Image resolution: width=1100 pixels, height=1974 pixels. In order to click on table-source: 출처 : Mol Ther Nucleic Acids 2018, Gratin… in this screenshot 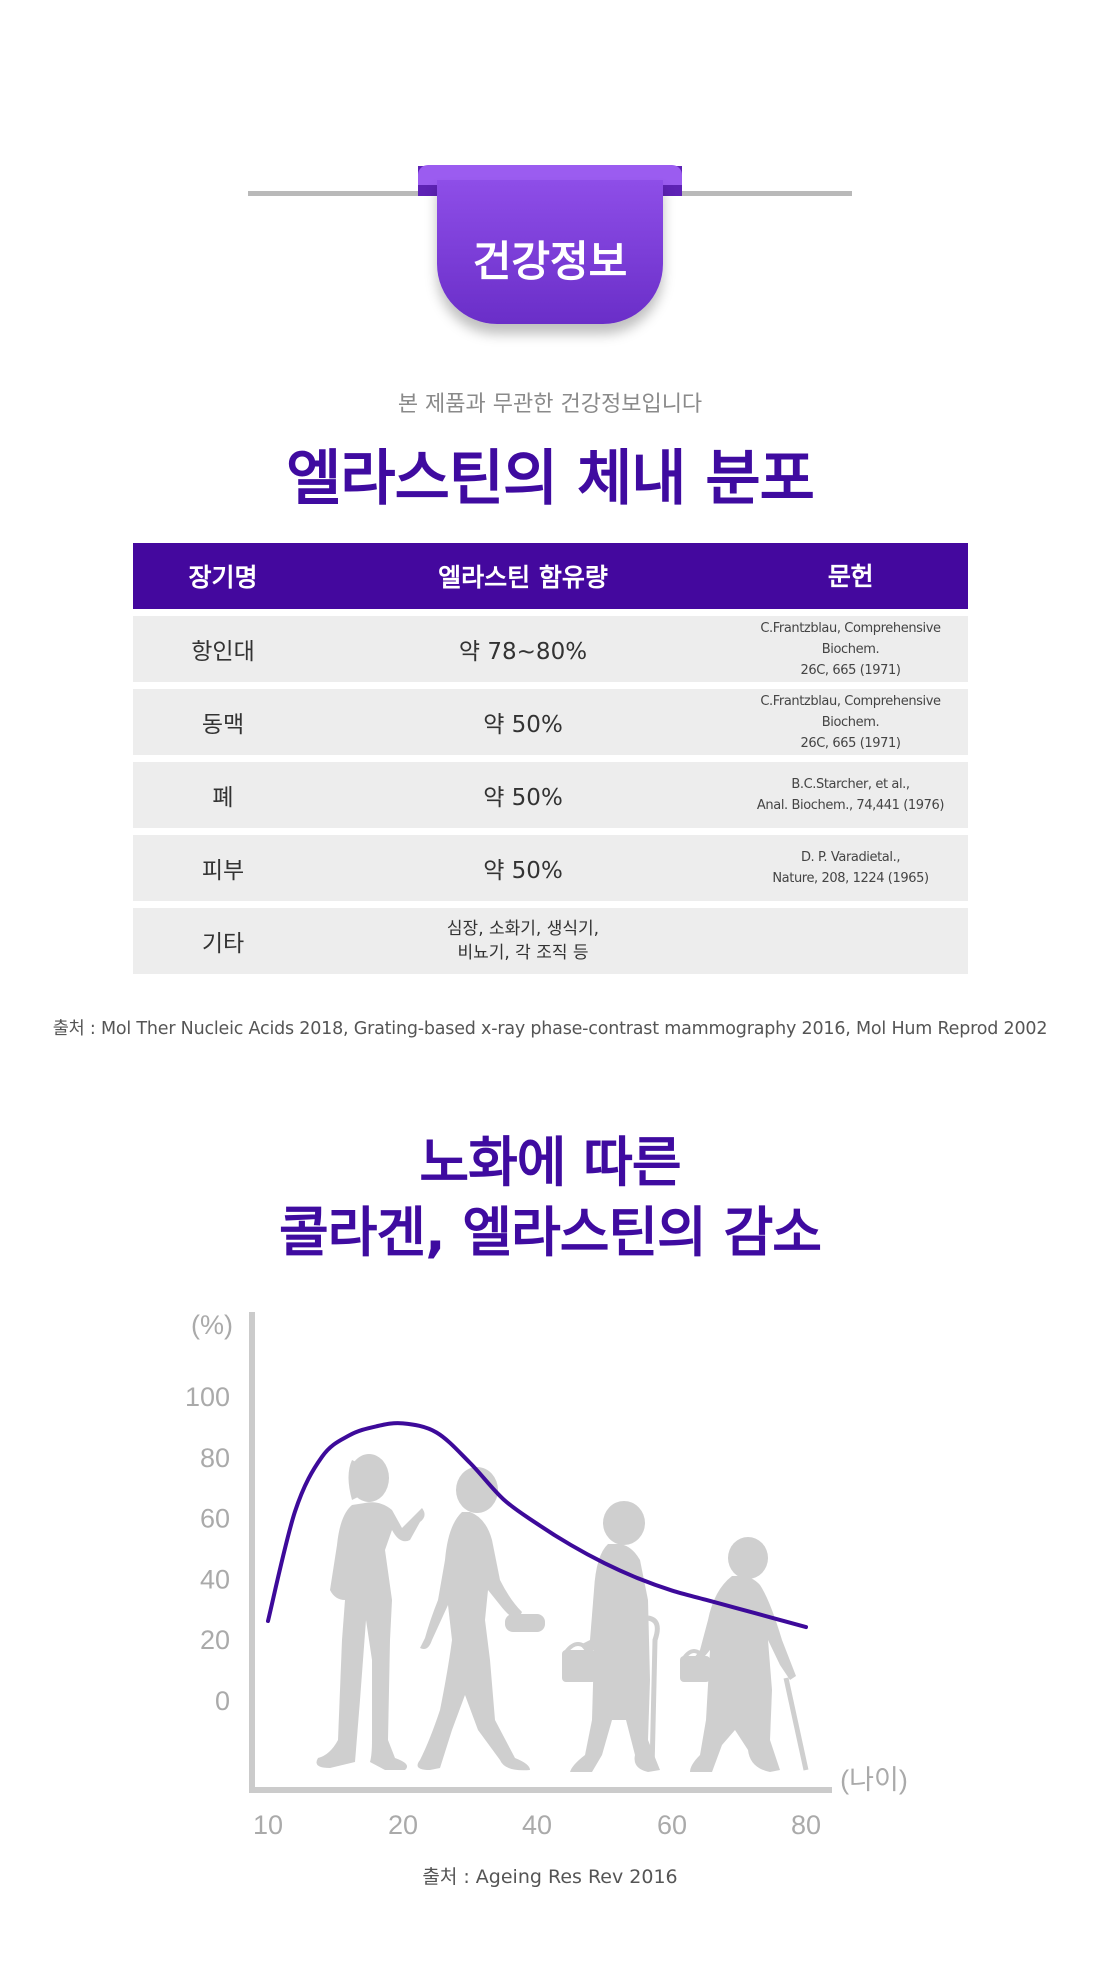, I will do `click(550, 1029)`.